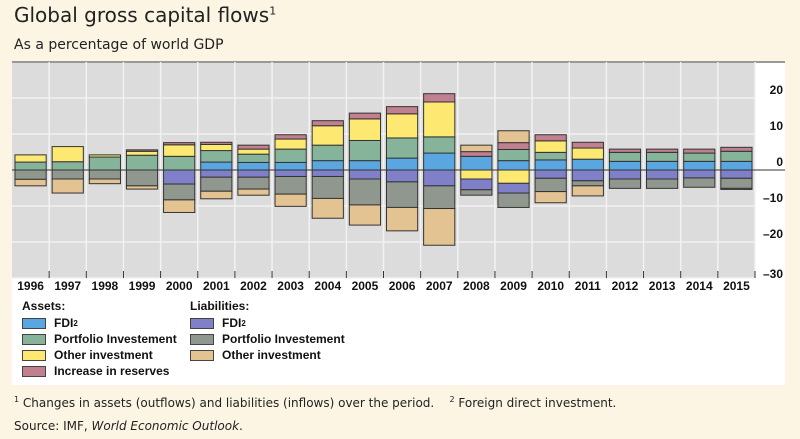 This screenshot has width=800, height=439. I want to click on legend-assets-item: Increase in reserves, so click(99, 371).